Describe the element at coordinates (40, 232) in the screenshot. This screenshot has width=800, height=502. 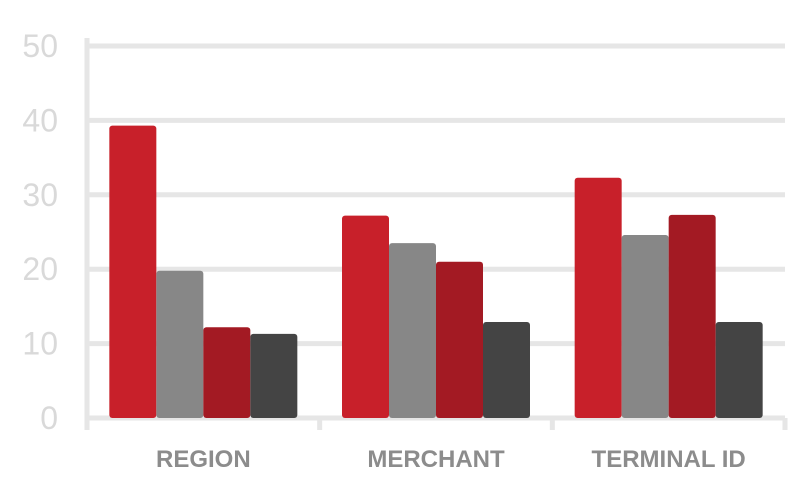
I see `y-tick-labels: 0 10 20 30 40 50` at that location.